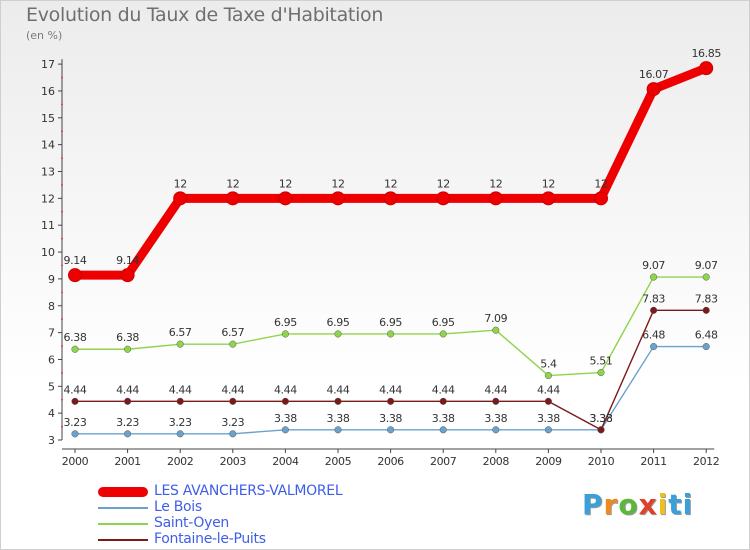  What do you see at coordinates (338, 461) in the screenshot?
I see `x-tick-label: 2005` at bounding box center [338, 461].